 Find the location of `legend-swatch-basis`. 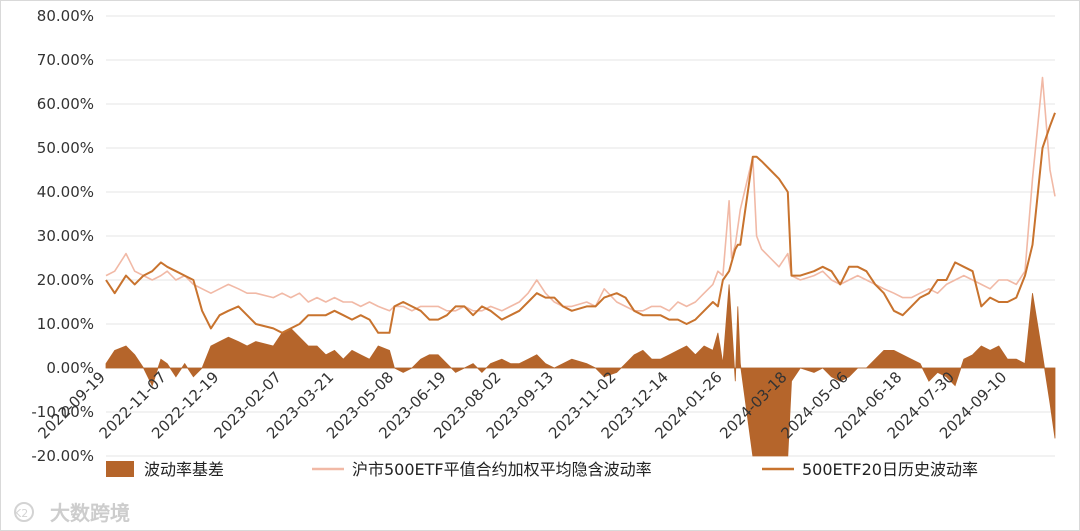

legend-swatch-basis is located at coordinates (120, 469).